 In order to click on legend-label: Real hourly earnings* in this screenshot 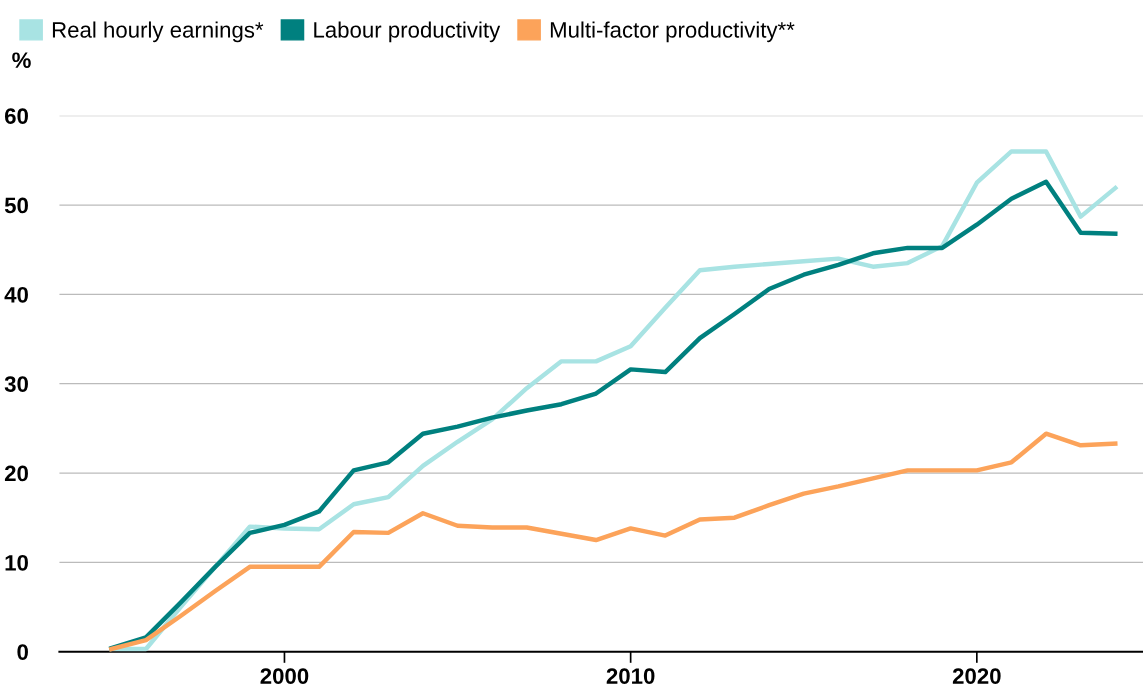, I will do `click(158, 32)`.